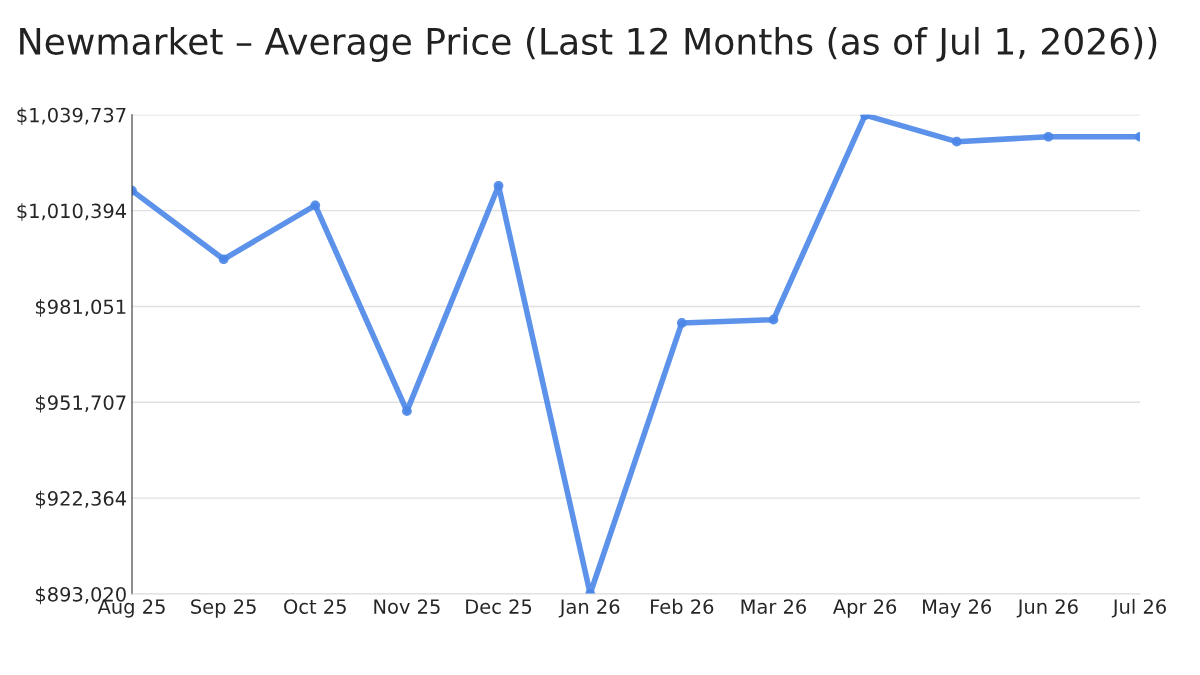 This screenshot has width=1200, height=675. What do you see at coordinates (499, 606) in the screenshot?
I see `x-tick-label: Dec 25` at bounding box center [499, 606].